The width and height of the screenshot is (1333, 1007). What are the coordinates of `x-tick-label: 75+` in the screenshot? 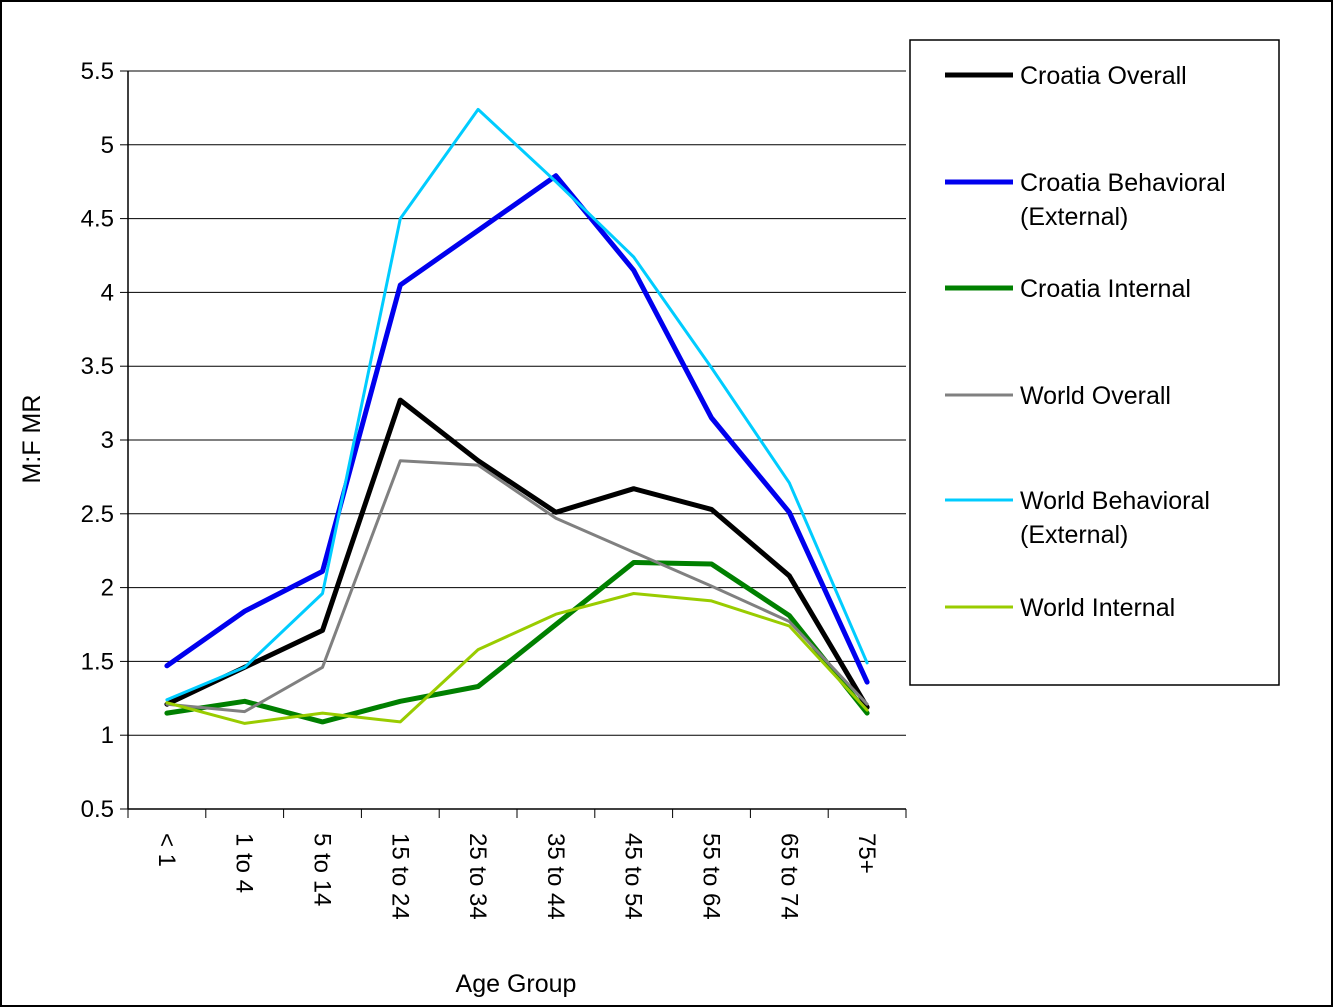 It's located at (866, 853).